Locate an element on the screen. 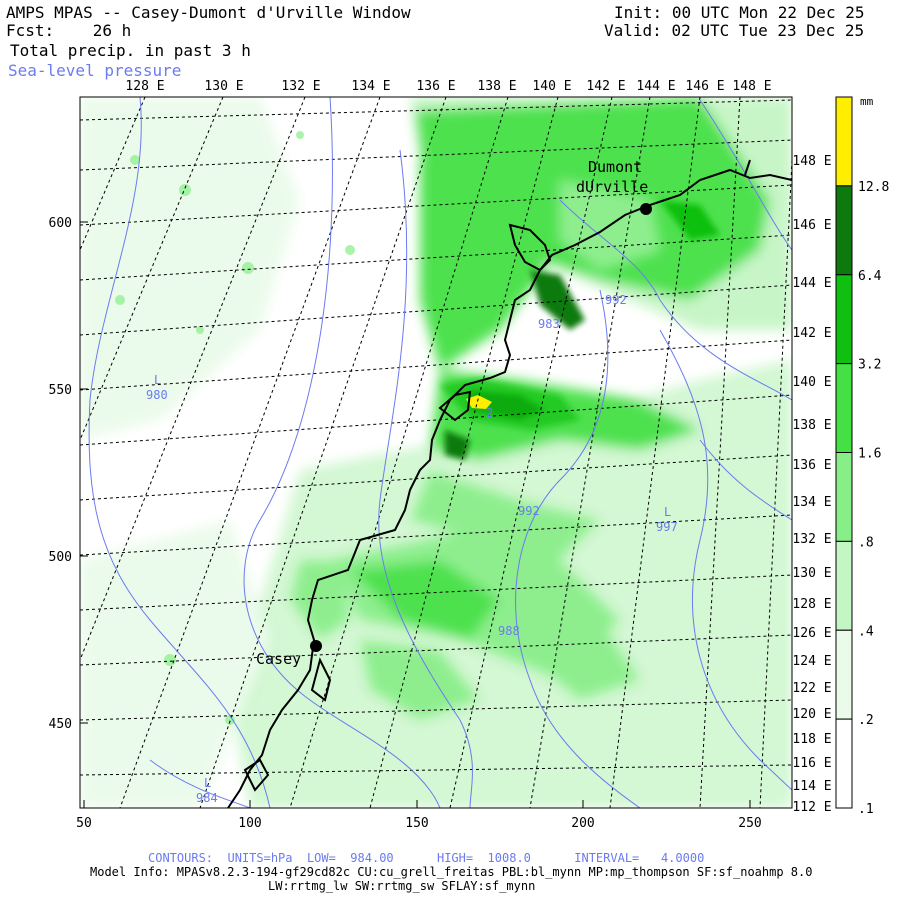 This screenshot has height=900, width=900. model-info-line2: LW:rrtmg_lw SW:rrtmg_sw SFLAY:sf_mynn is located at coordinates (402, 886).